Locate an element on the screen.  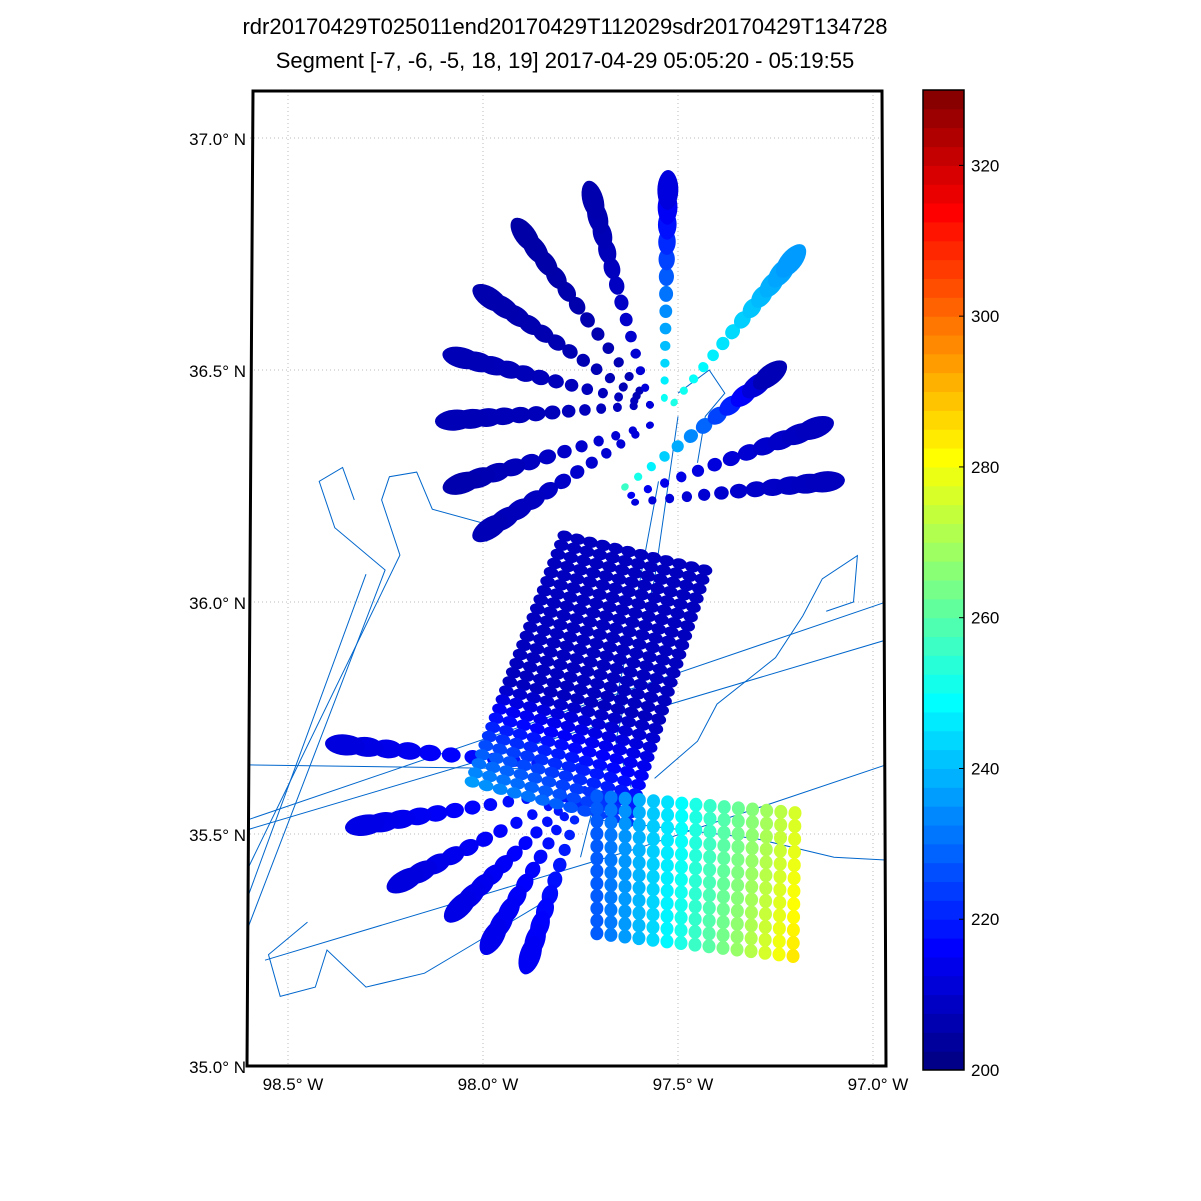
colorbar: 200 220 240 260 280 300 320 is located at coordinates (960, 584).